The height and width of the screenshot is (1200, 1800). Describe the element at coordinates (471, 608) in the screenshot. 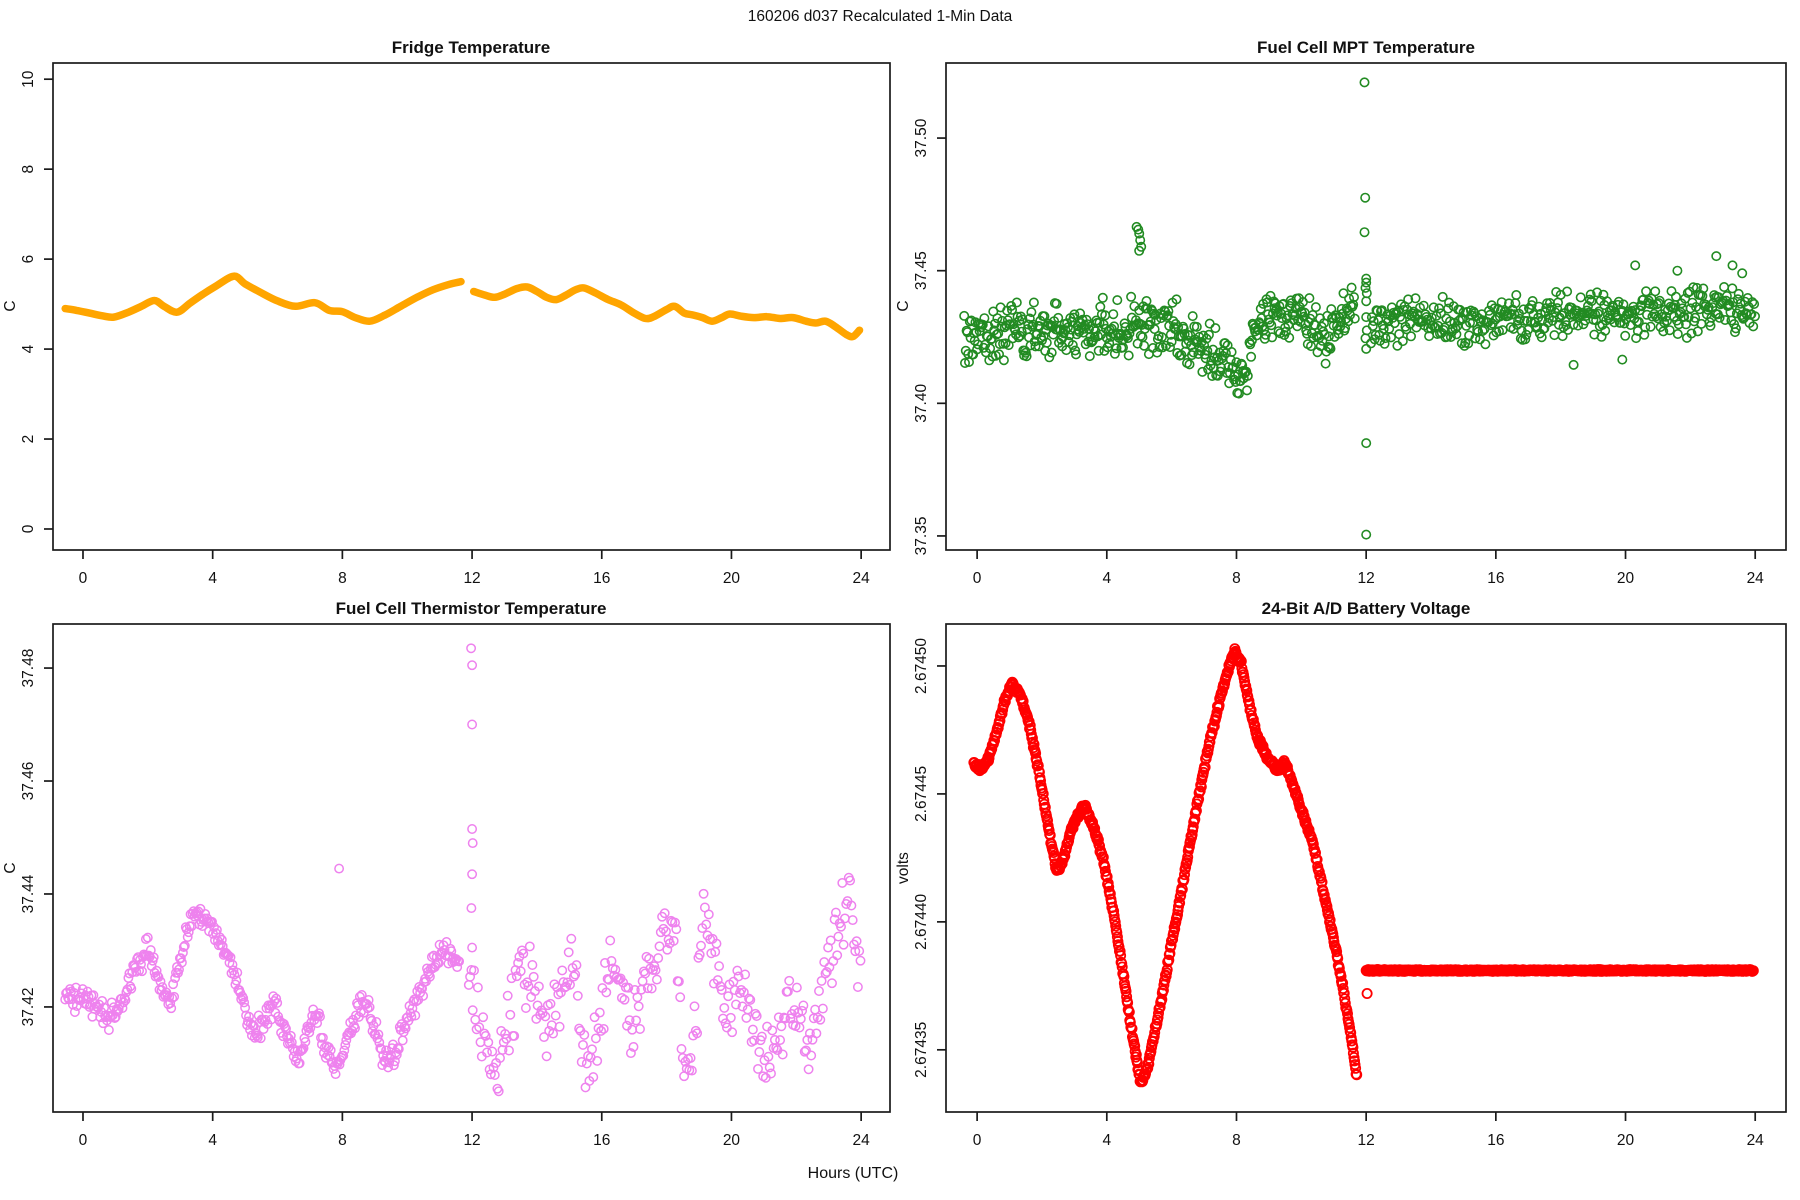

I see `panel-title-thermistor: Fuel Cell Thermistor Temperature` at that location.